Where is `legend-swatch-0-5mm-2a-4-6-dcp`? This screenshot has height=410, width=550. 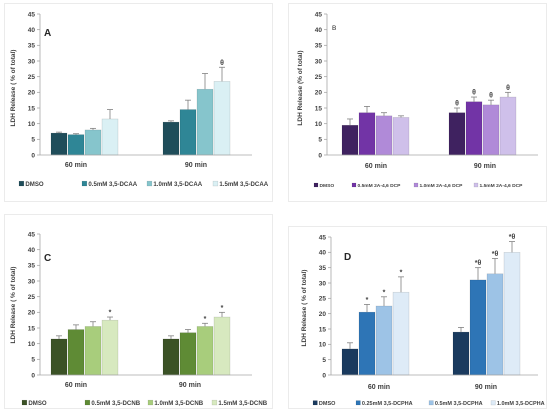
legend-swatch-0-5mm-2a-4-6-dcp is located at coordinates (354, 185).